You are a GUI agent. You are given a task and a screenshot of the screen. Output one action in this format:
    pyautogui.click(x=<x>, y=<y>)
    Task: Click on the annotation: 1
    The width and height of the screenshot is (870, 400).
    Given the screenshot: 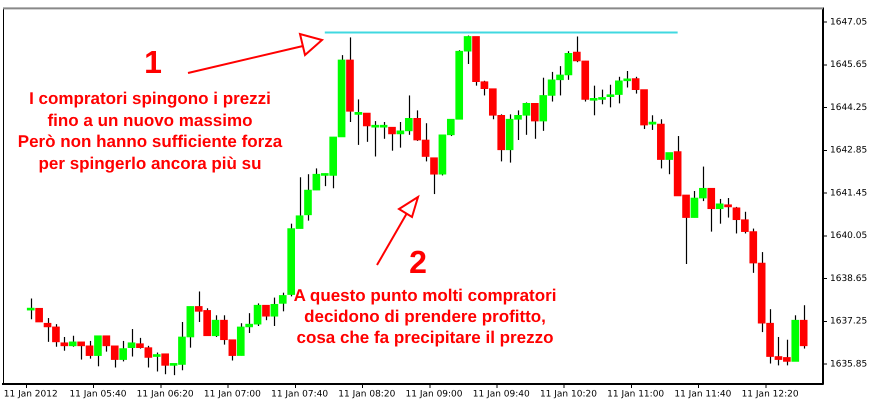 What is the action you would take?
    pyautogui.click(x=153, y=62)
    